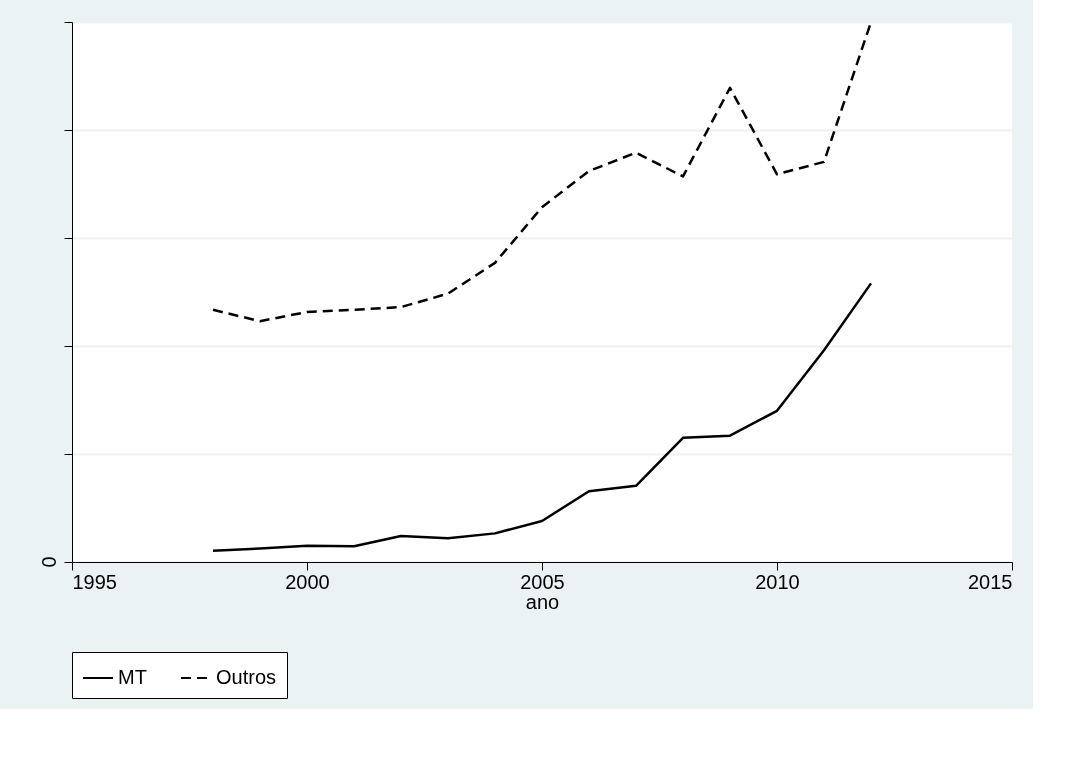 The image size is (1081, 771). What do you see at coordinates (990, 581) in the screenshot?
I see `x-tick-label: 2015` at bounding box center [990, 581].